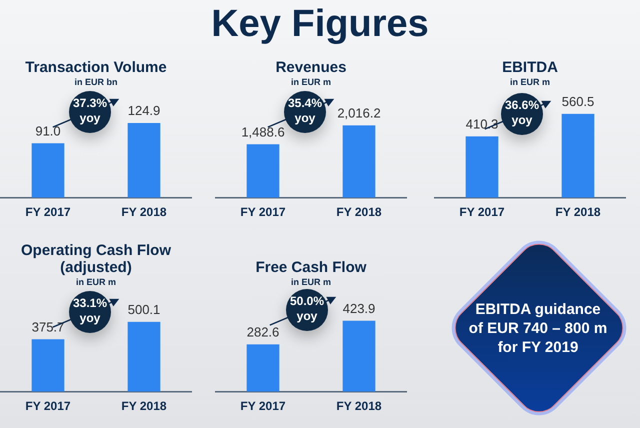 This screenshot has height=428, width=640. Describe the element at coordinates (263, 132) in the screenshot. I see `data-label: 1,488.6` at that location.